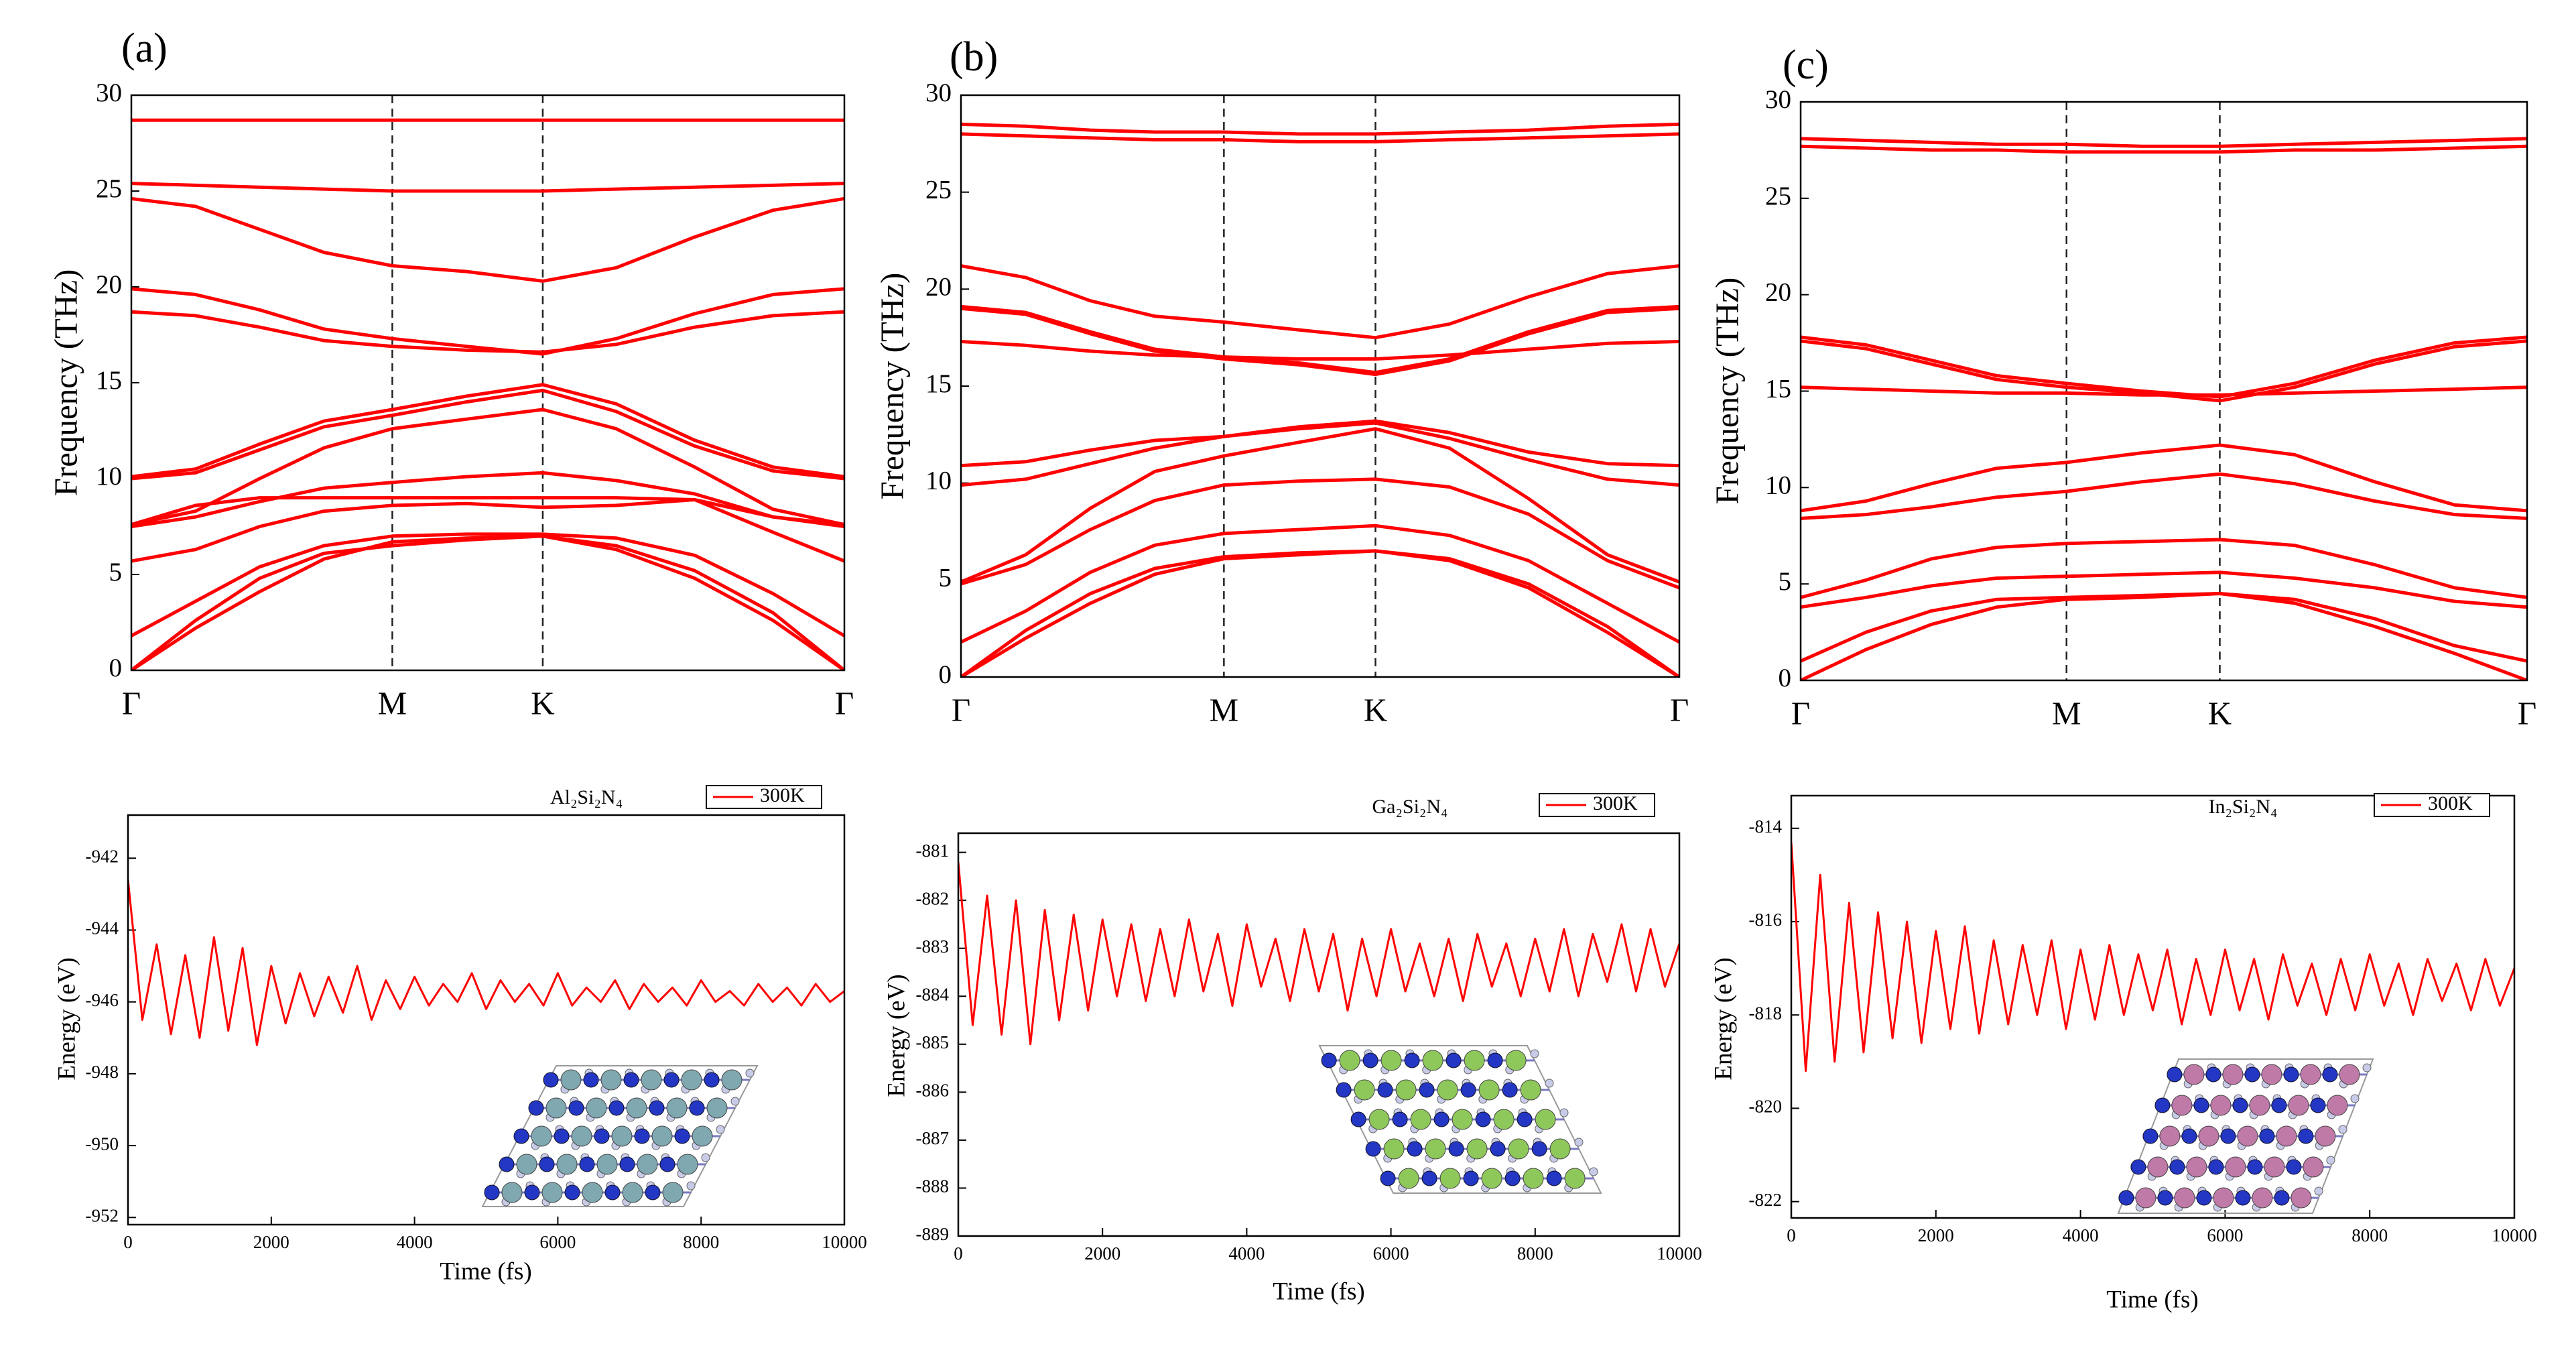 Image resolution: width=2576 pixels, height=1352 pixels. What do you see at coordinates (1785, 678) in the screenshot?
I see `y-tick-label: 0` at bounding box center [1785, 678].